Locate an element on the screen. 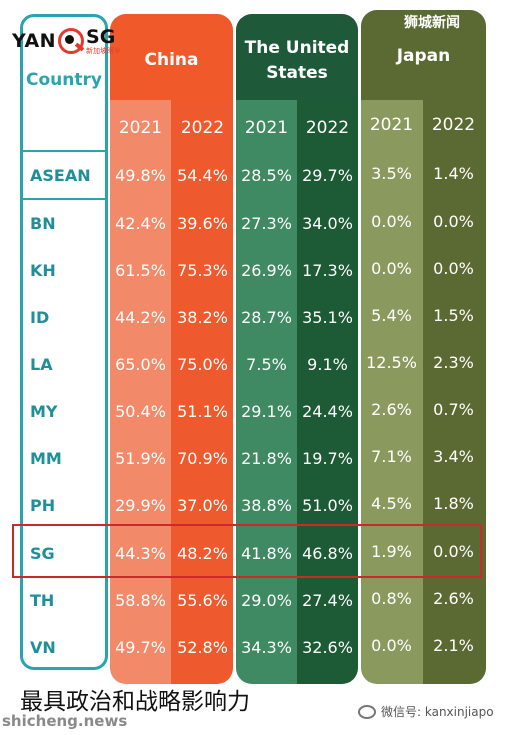 Image resolution: width=509 pixels, height=735 pixels. china-value-cell: 58.8% is located at coordinates (140, 600).